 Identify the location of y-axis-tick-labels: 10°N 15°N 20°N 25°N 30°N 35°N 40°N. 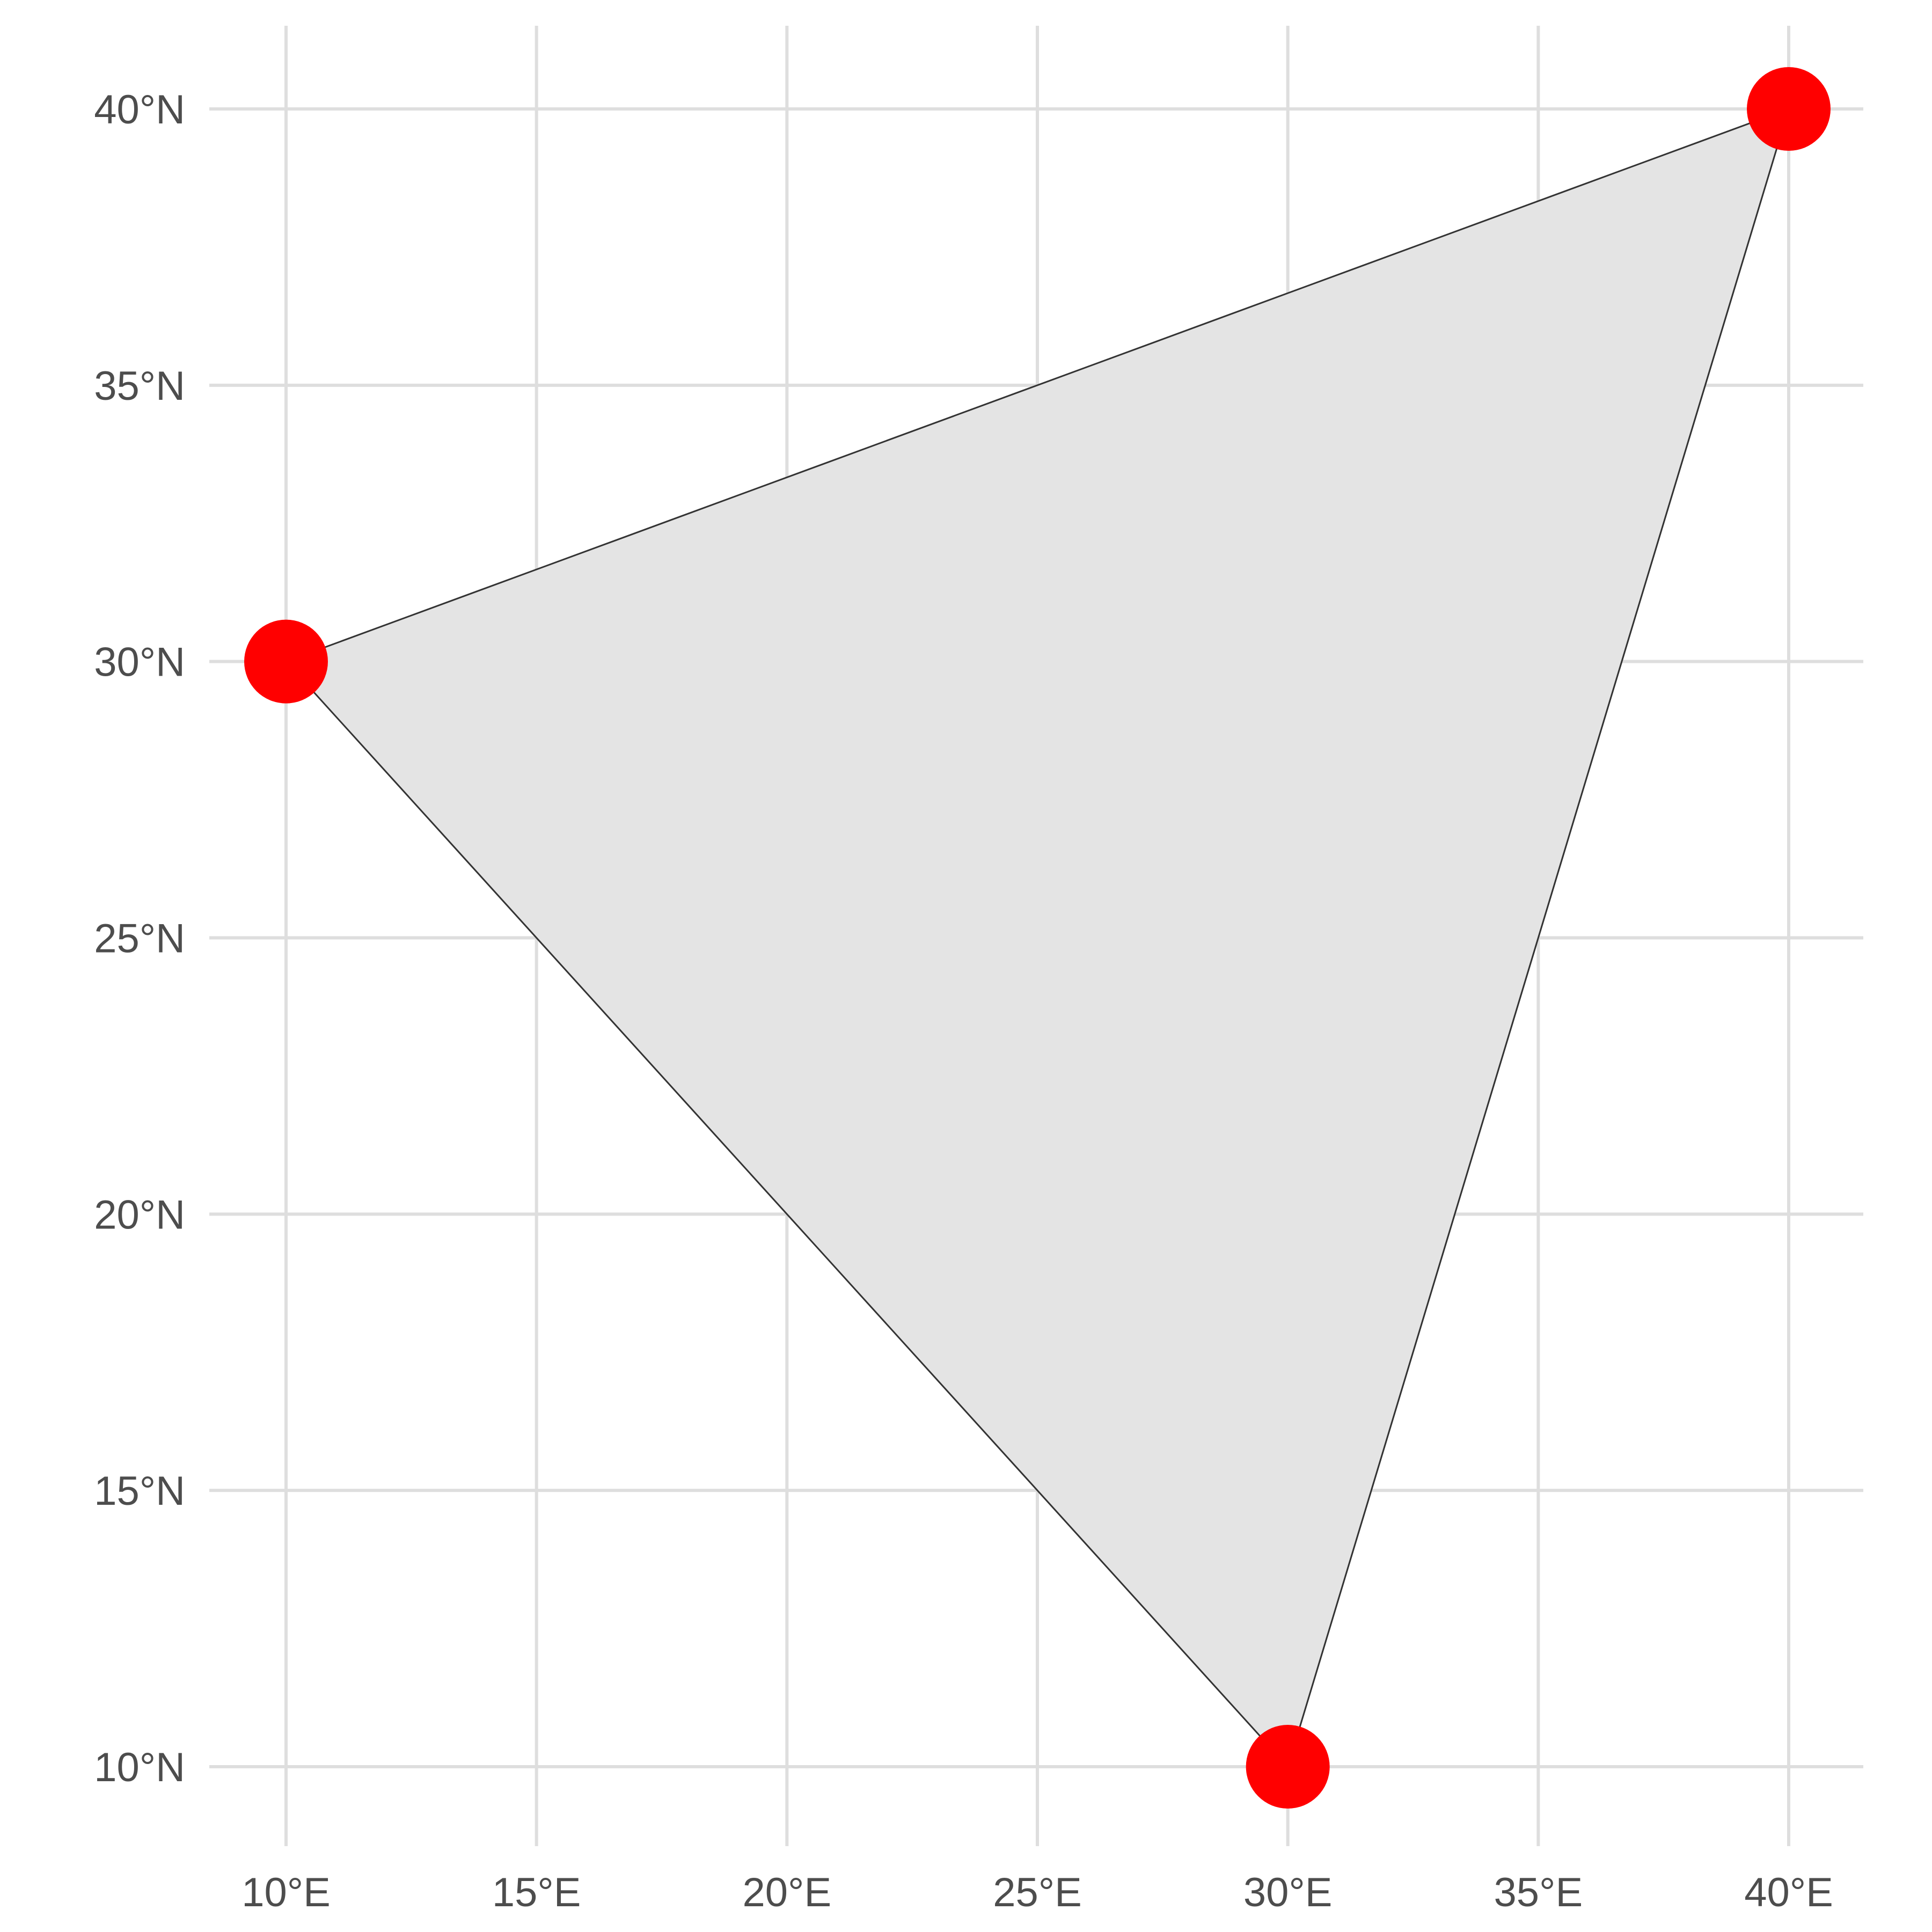
(139, 938).